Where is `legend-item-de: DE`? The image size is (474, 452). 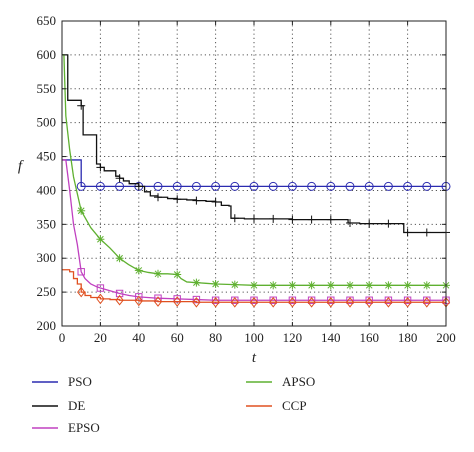
legend-item-de: DE is located at coordinates (58, 405).